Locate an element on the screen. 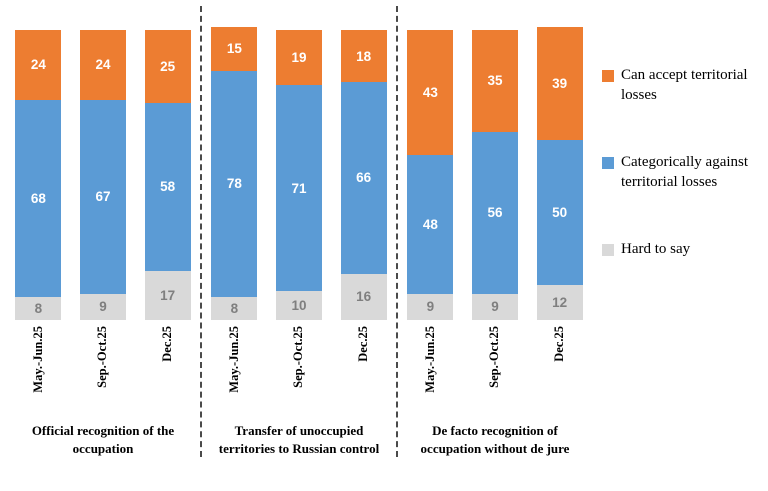 This screenshot has height=491, width=768. bar-value-label: 35 is located at coordinates (495, 81).